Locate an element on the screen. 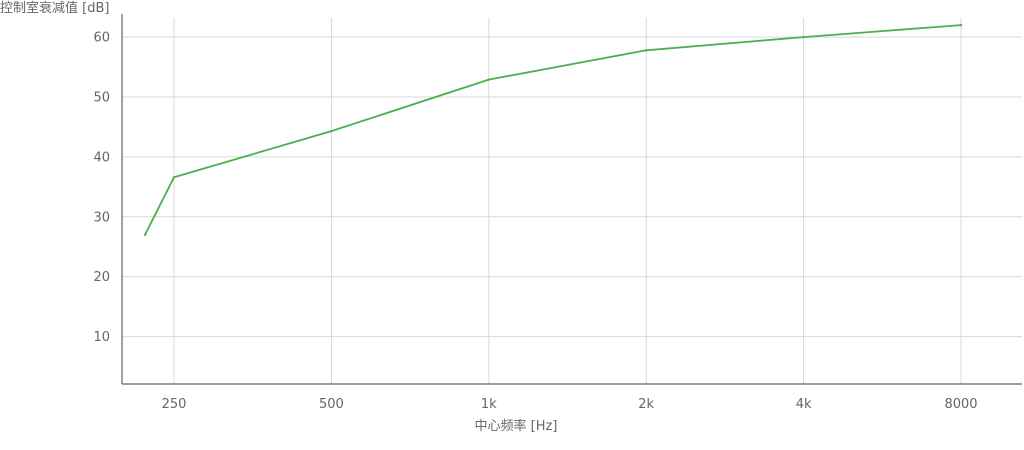 This screenshot has height=450, width=1024. x-tick-label: 500 is located at coordinates (331, 404).